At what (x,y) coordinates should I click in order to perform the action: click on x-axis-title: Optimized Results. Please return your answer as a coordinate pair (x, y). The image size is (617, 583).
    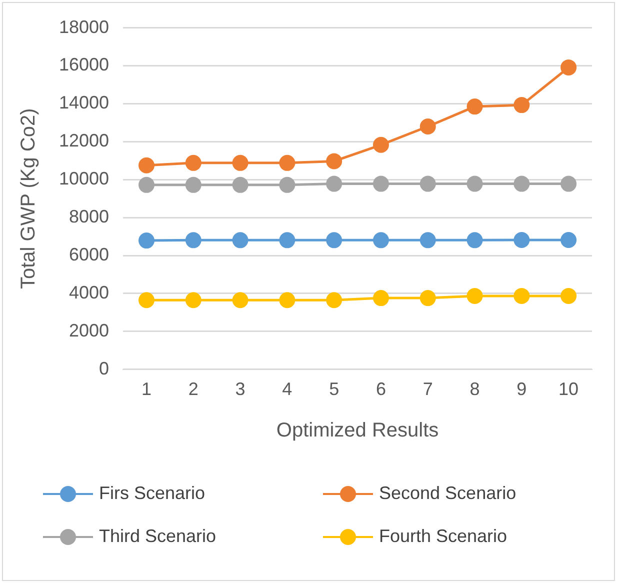
    Looking at the image, I should click on (357, 431).